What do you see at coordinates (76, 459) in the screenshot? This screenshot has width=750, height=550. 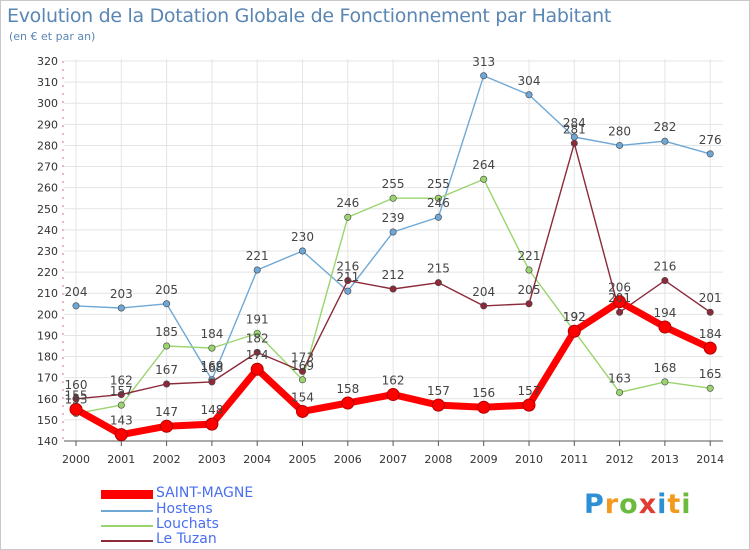 I see `x-tick-label: 2000` at bounding box center [76, 459].